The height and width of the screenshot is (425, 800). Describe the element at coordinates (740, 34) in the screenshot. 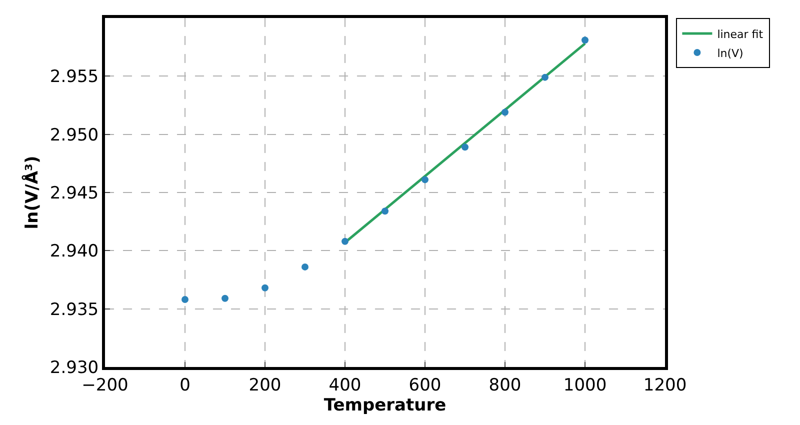

I see `legend-label: linear fit` at that location.